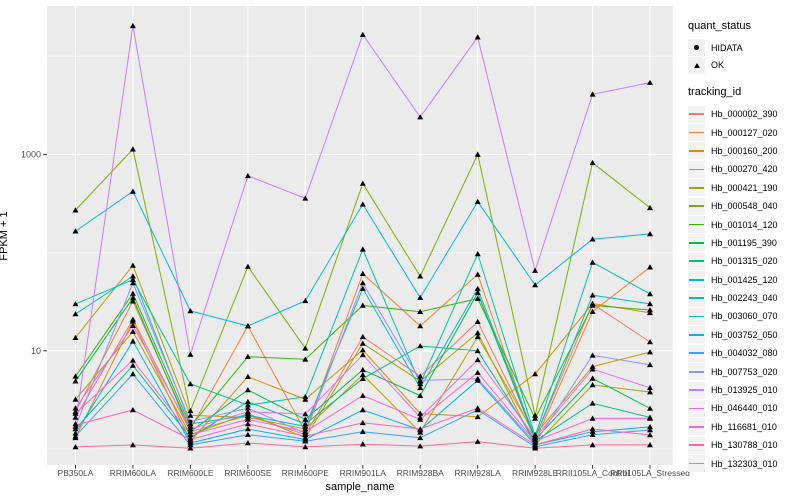  I want to click on legend-item-label: Hb_116681_010, so click(744, 426).